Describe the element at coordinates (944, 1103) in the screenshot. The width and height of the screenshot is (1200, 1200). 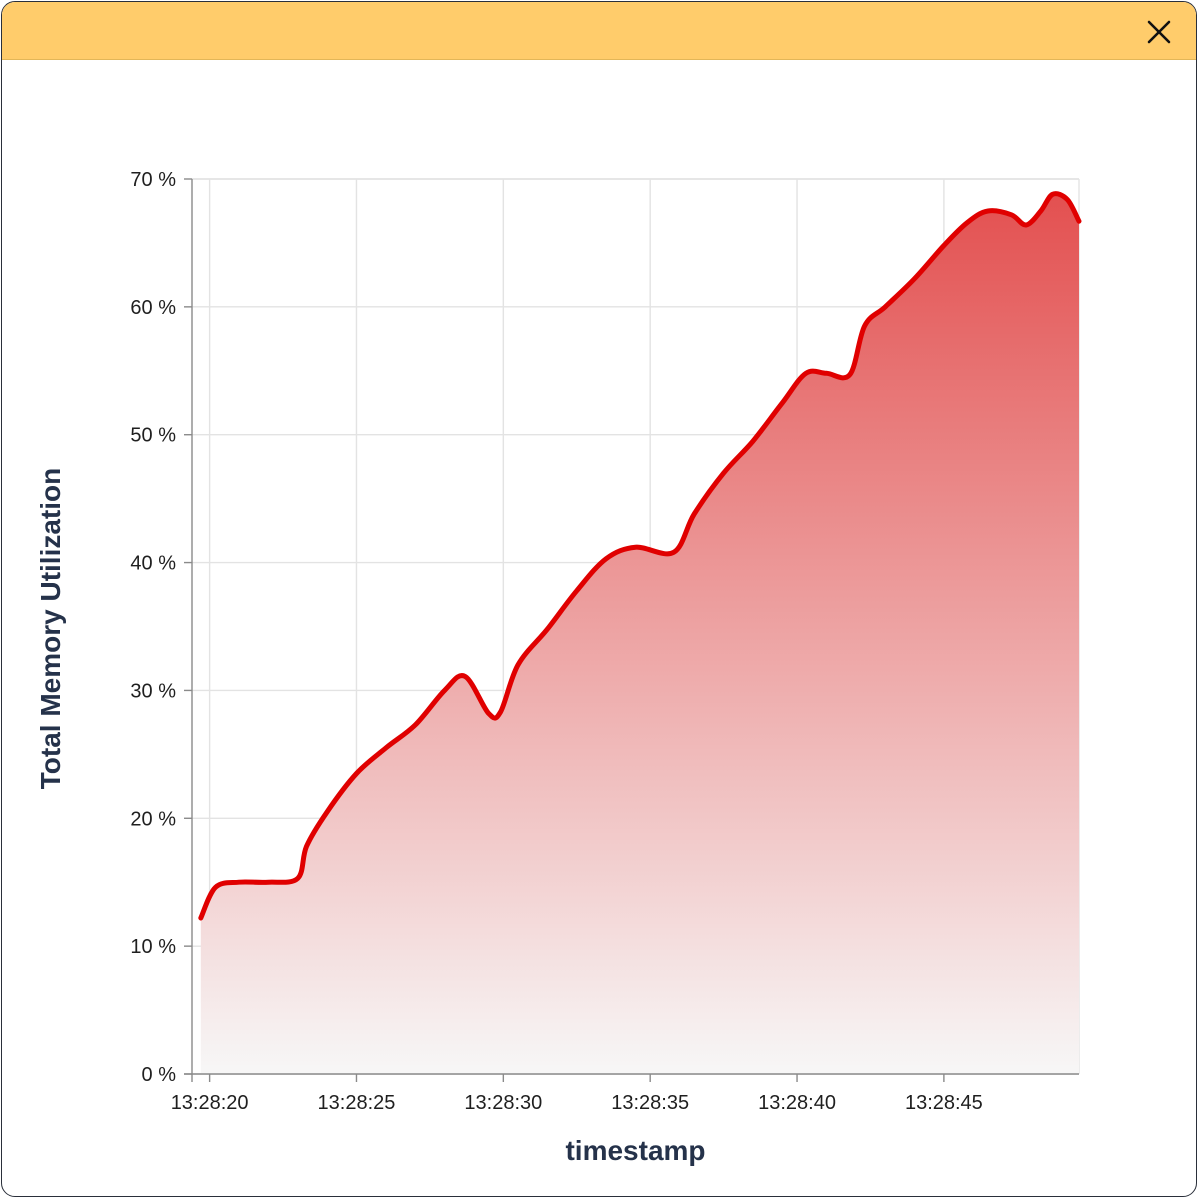
I see `x-tick-label: 13:28:45` at that location.